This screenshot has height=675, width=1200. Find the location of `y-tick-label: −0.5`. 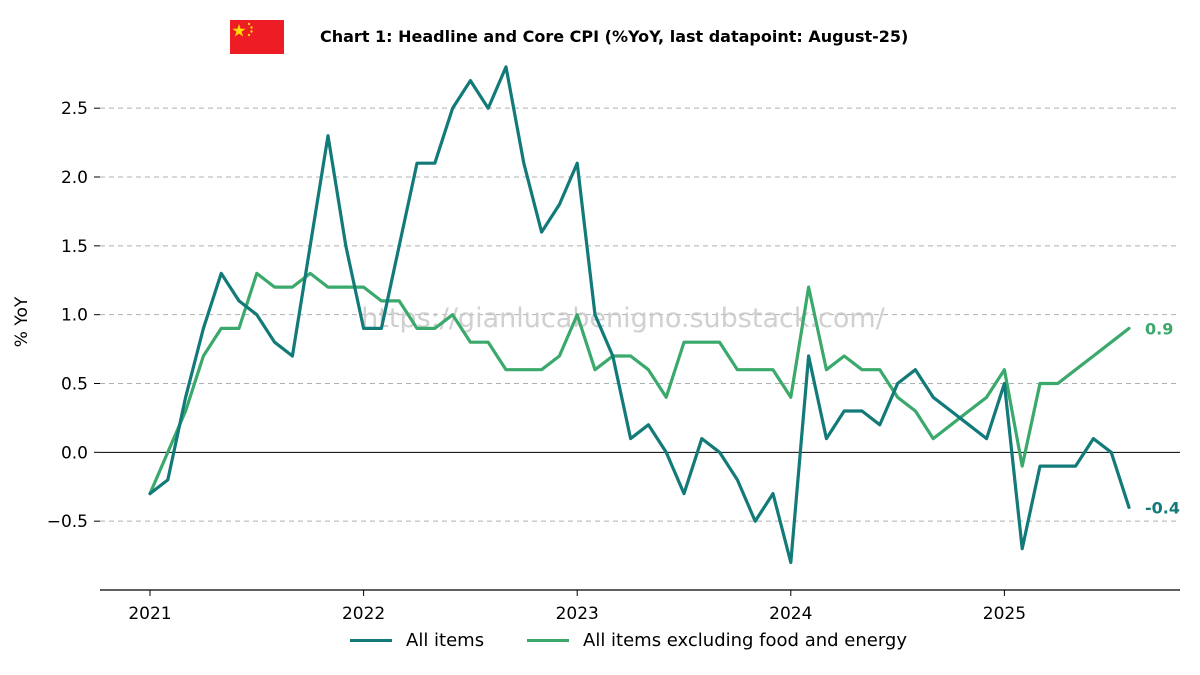

y-tick-label: −0.5 is located at coordinates (67, 522).